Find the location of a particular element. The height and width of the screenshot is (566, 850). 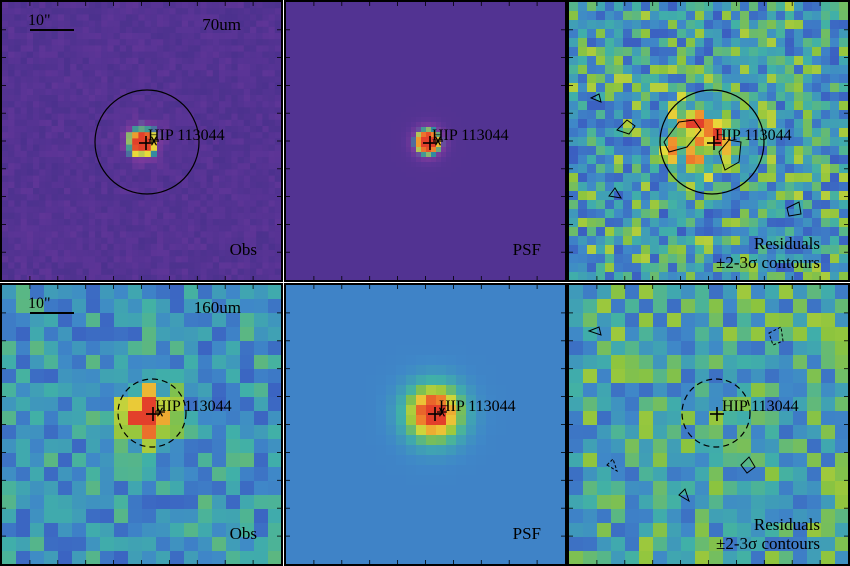

band-label-160um: 160um is located at coordinates (217, 307).